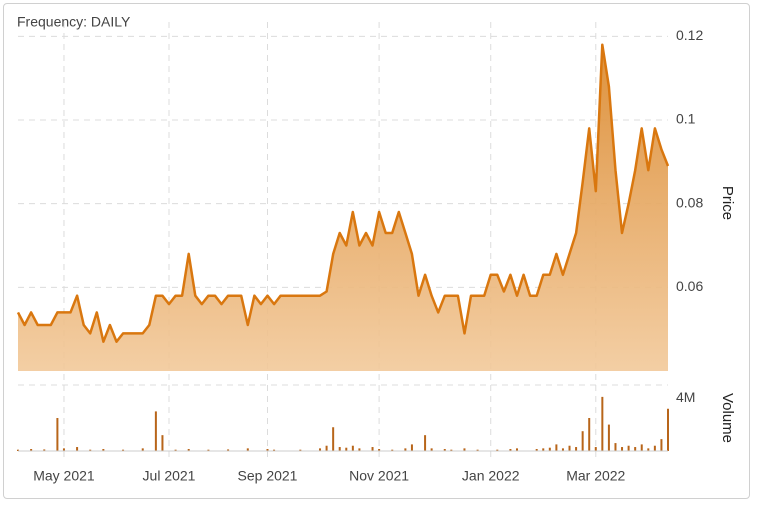  What do you see at coordinates (64, 476) in the screenshot?
I see `x-tick-label: May 2021` at bounding box center [64, 476].